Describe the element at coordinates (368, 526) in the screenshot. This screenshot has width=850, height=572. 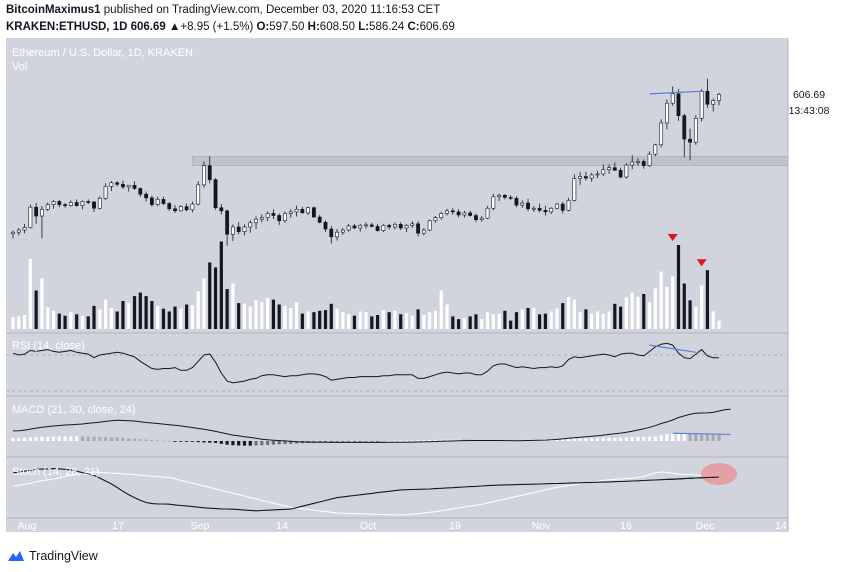
I see `time-tick-label: Oct` at that location.